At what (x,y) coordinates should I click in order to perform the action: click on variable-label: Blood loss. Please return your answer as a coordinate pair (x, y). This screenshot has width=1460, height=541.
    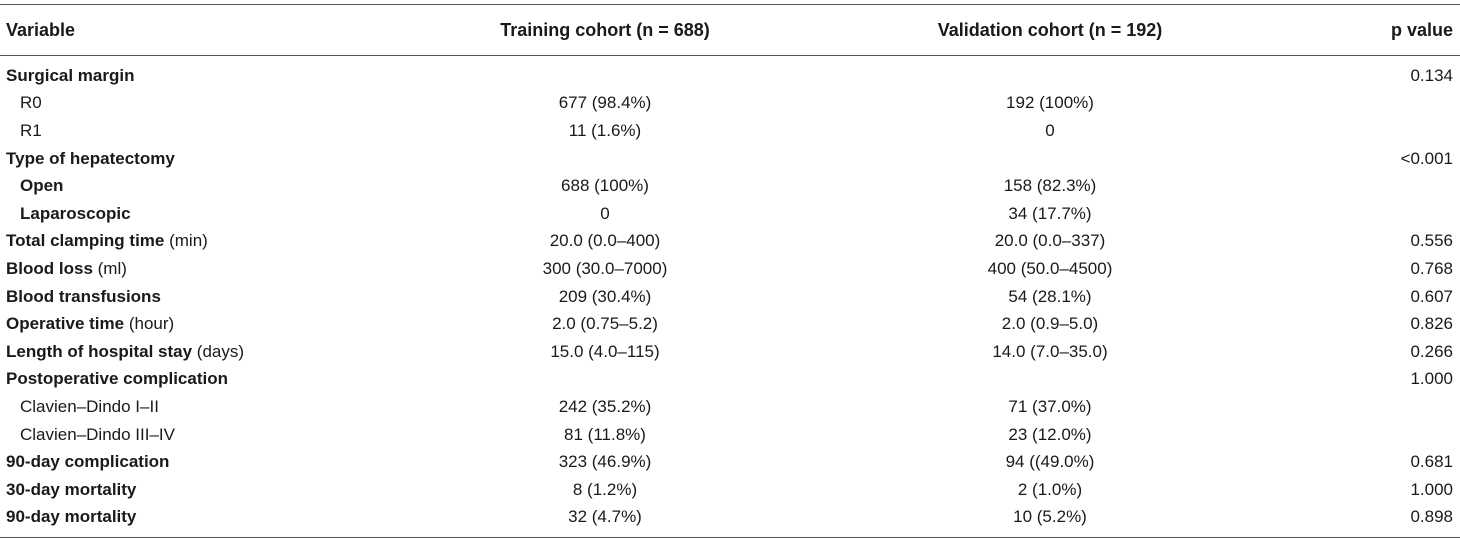
    Looking at the image, I should click on (49, 268).